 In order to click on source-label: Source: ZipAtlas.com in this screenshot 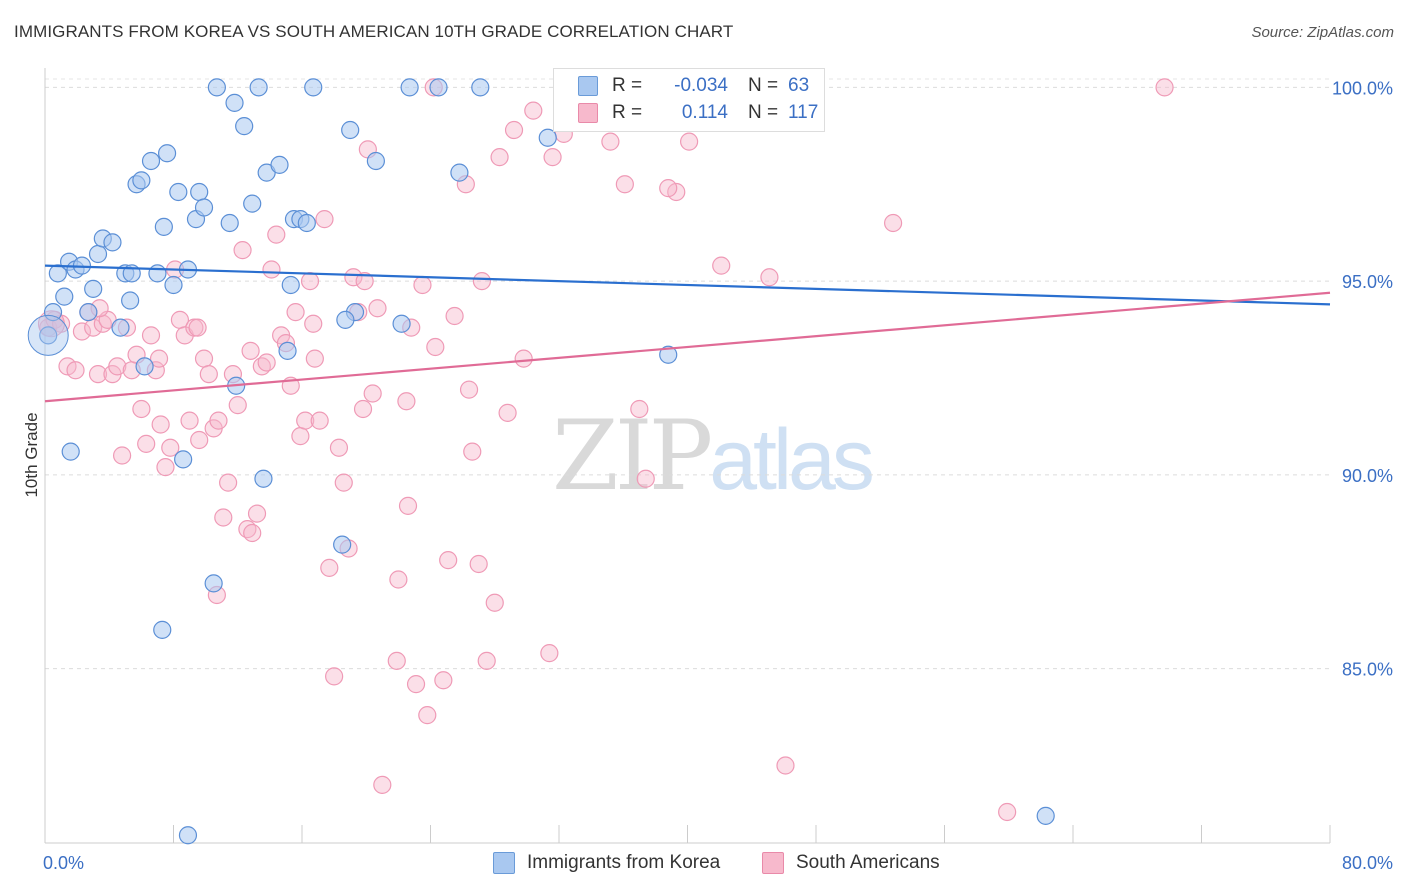, I will do `click(1322, 32)`.